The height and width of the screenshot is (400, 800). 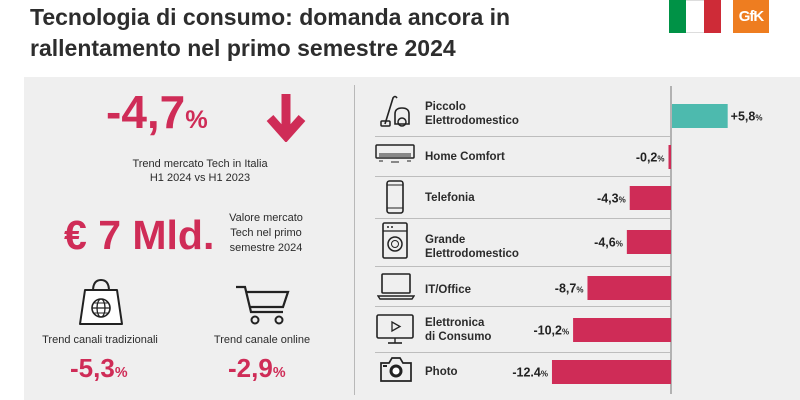 I want to click on bar-piccolo-elettrodomestico, so click(x=700, y=116).